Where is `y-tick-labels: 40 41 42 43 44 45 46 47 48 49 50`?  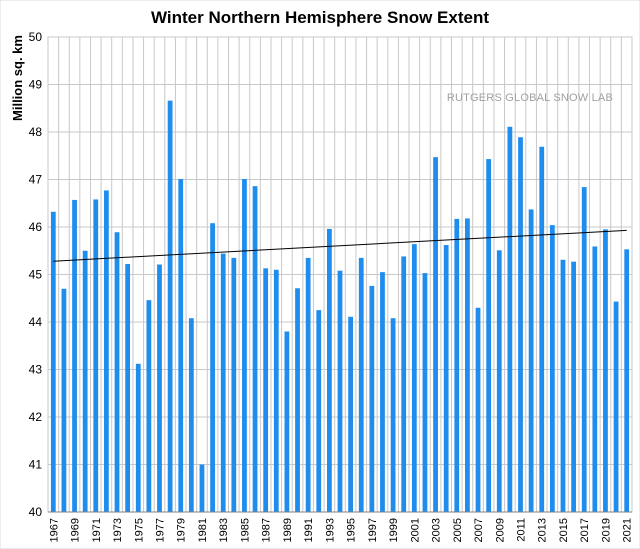 y-tick-labels: 40 41 42 43 44 45 46 47 48 49 50 is located at coordinates (36, 274).